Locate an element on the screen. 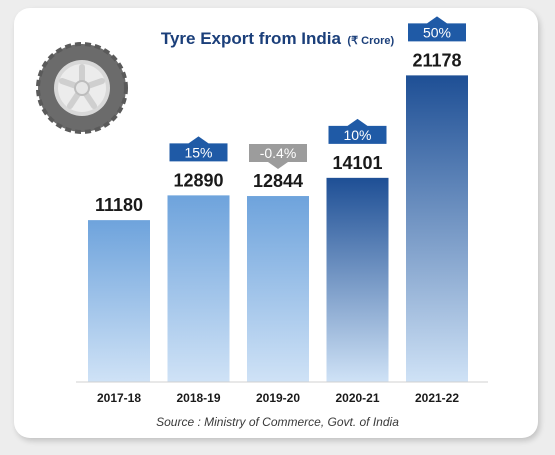 This screenshot has width=555, height=455. growth-badge-down is located at coordinates (278, 157).